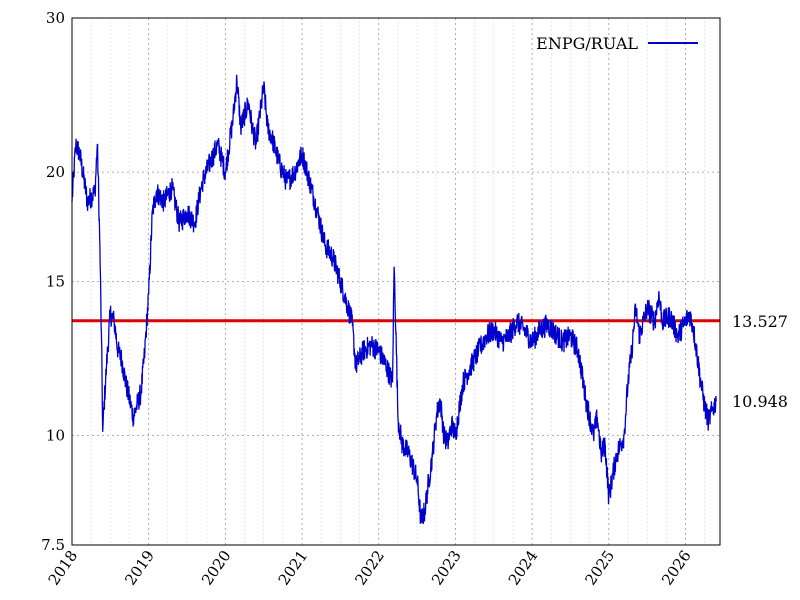 The width and height of the screenshot is (800, 600). Describe the element at coordinates (53, 545) in the screenshot. I see `y-tick-label: 7.5` at that location.